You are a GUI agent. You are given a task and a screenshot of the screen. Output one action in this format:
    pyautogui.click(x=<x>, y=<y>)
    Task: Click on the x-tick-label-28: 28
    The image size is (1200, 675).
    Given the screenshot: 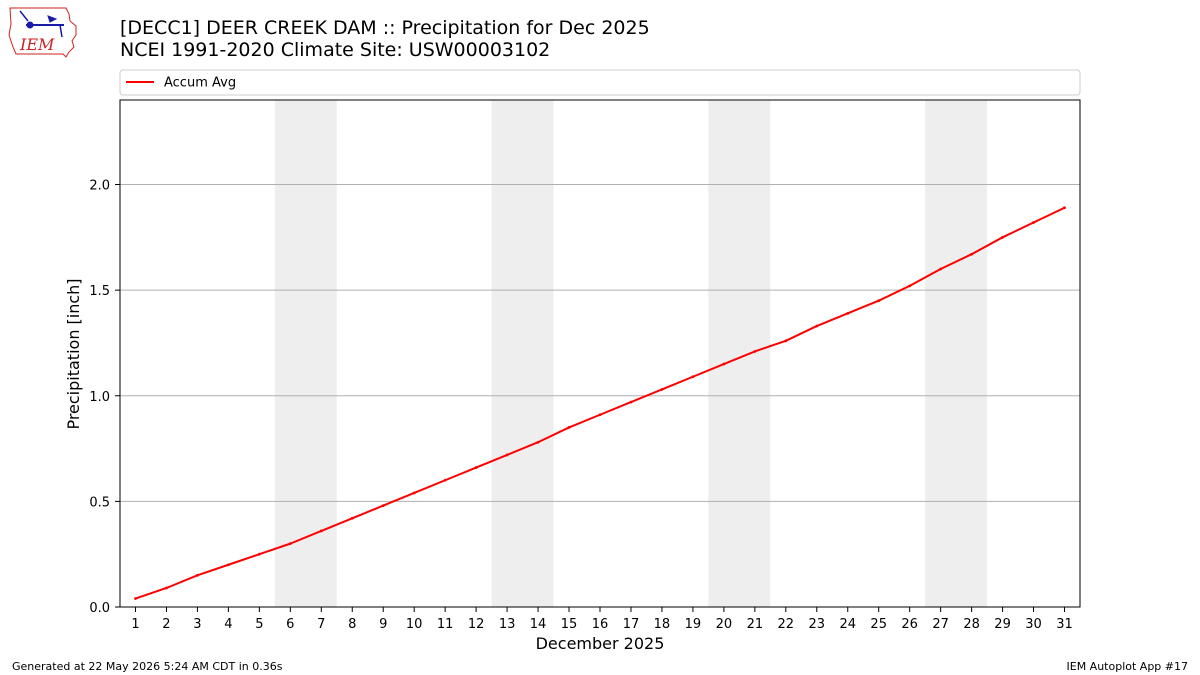 What is the action you would take?
    pyautogui.click(x=971, y=624)
    